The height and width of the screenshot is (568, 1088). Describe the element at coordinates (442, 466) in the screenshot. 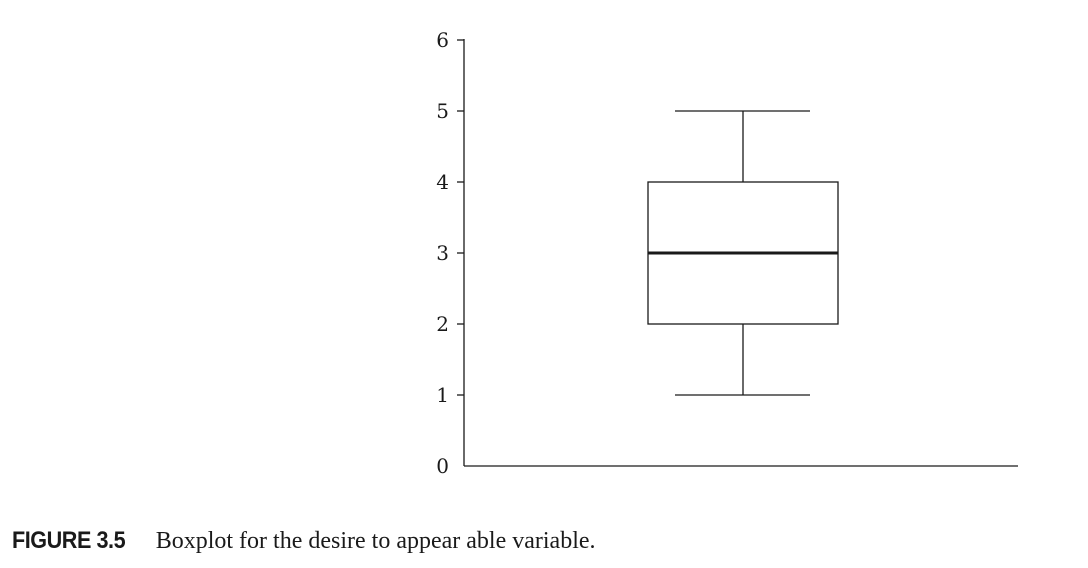

I see `y-tick-label: 0` at that location.